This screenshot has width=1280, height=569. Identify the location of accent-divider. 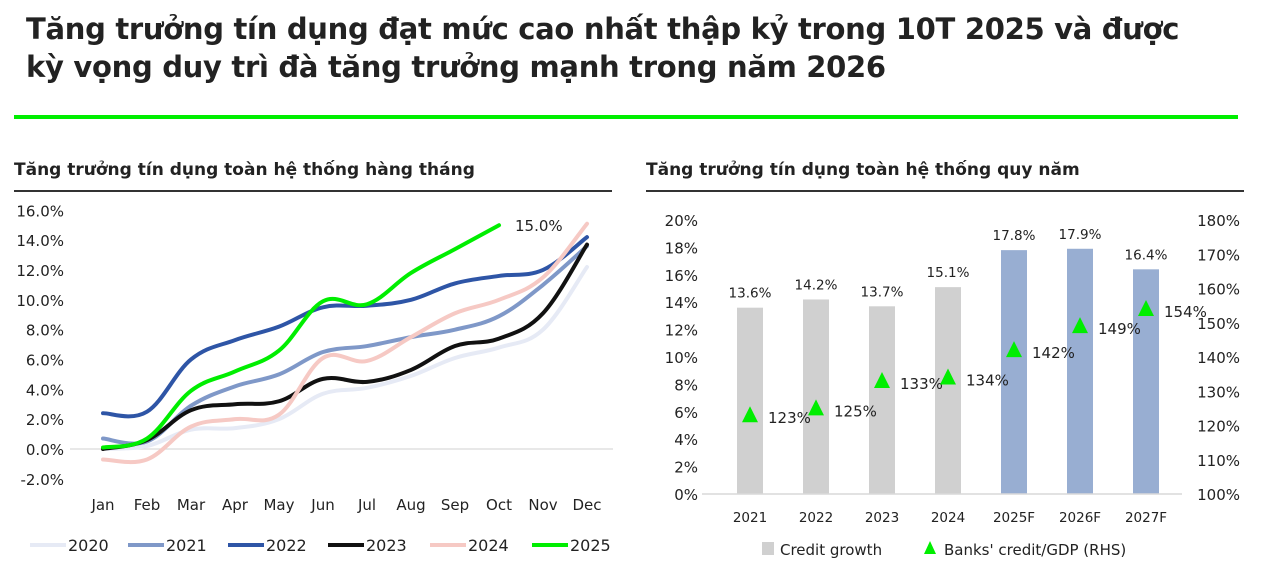
(626, 117).